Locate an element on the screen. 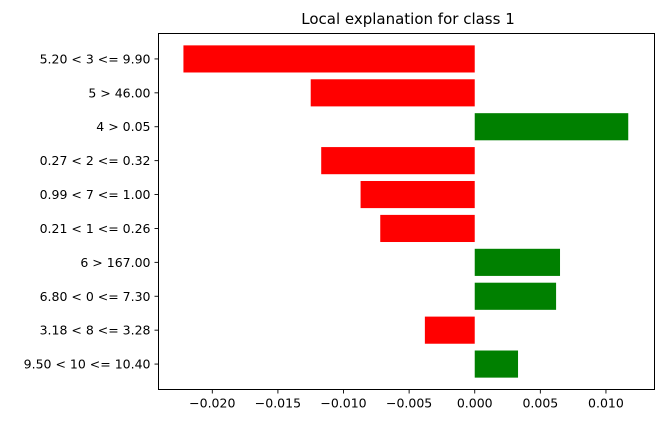  x-tick-label-0: −0.020 is located at coordinates (212, 403).